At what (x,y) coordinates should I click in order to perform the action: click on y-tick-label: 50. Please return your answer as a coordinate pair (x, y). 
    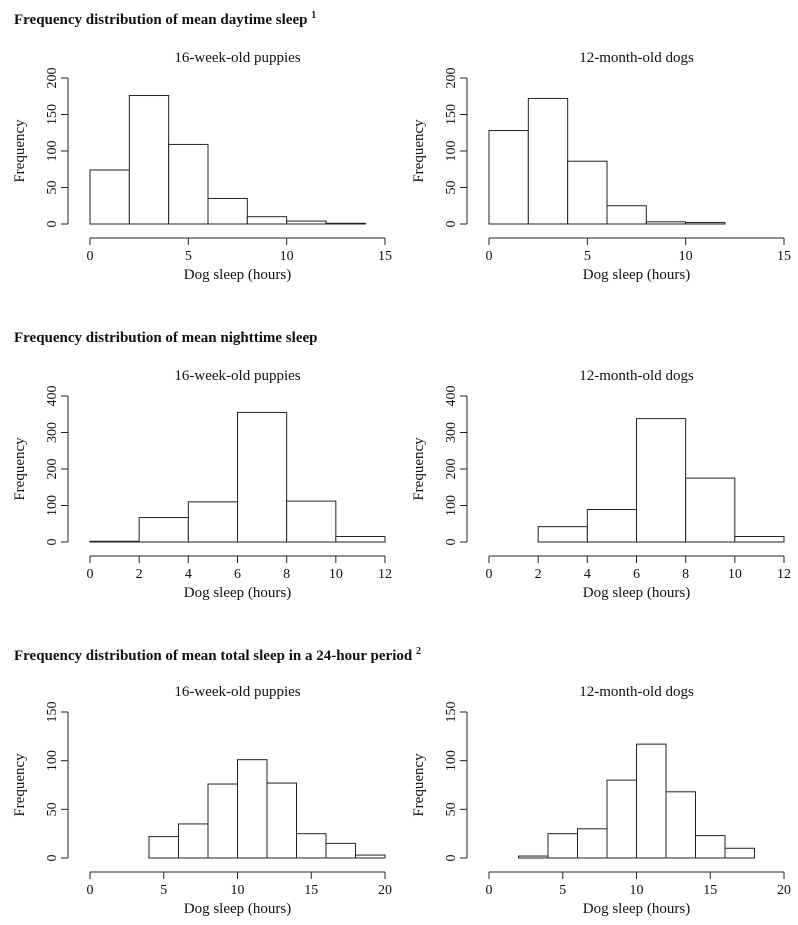
    Looking at the image, I should click on (52, 188).